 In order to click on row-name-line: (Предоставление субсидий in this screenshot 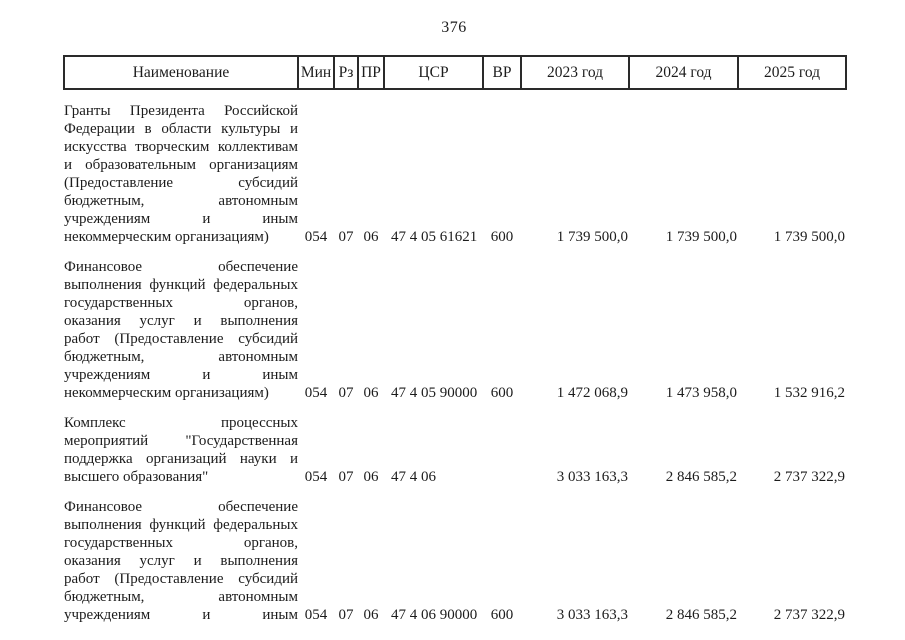, I will do `click(181, 183)`.